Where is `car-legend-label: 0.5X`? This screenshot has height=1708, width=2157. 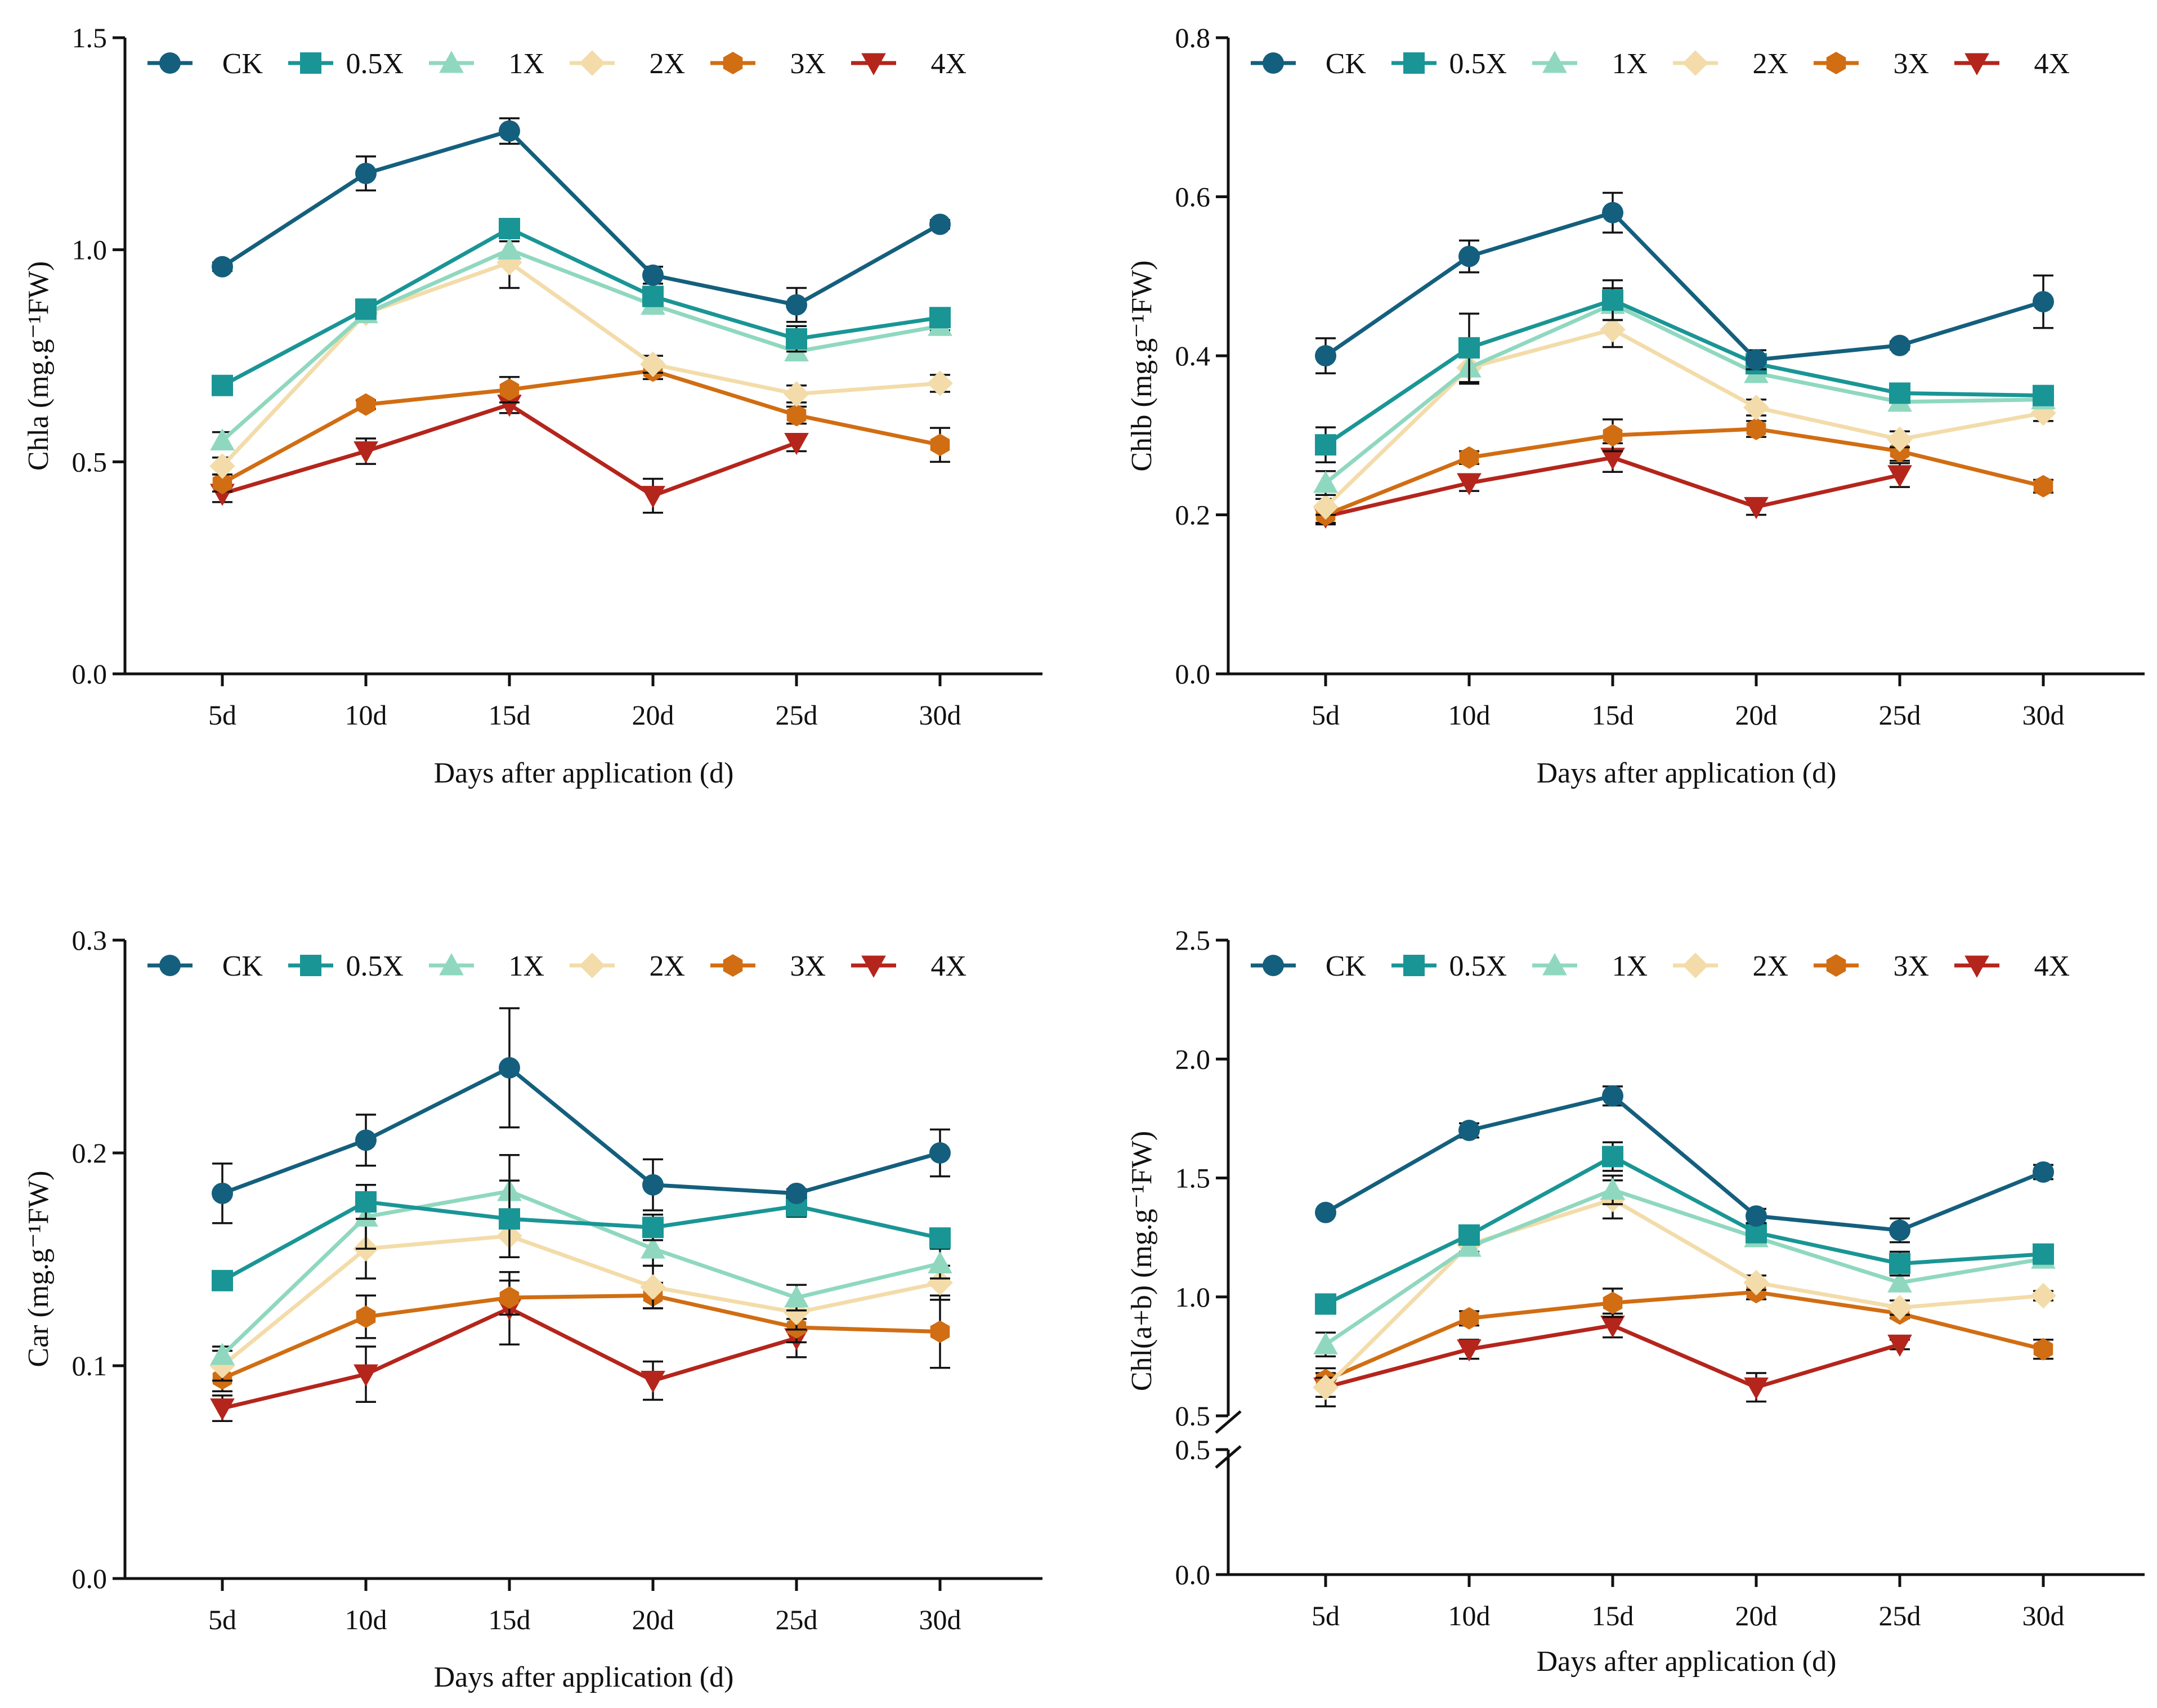 car-legend-label: 0.5X is located at coordinates (375, 966).